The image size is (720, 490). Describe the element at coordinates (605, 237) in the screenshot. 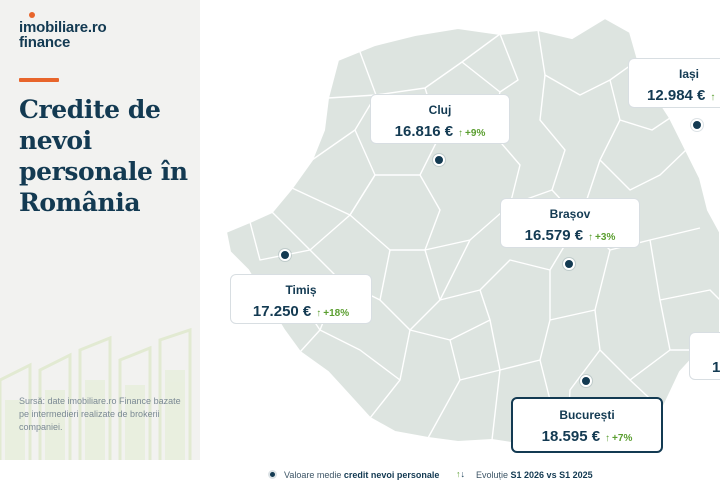

I see `city-change: +3%` at that location.